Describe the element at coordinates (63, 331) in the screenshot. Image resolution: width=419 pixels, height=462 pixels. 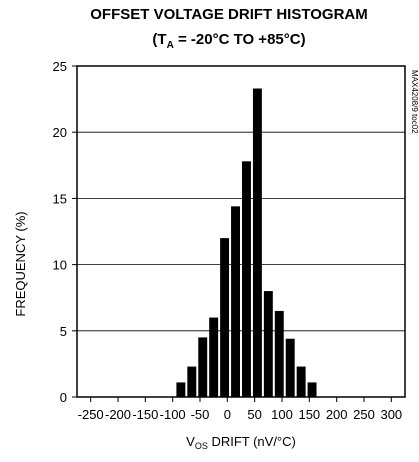
I see `y-tick-label: 5` at that location.